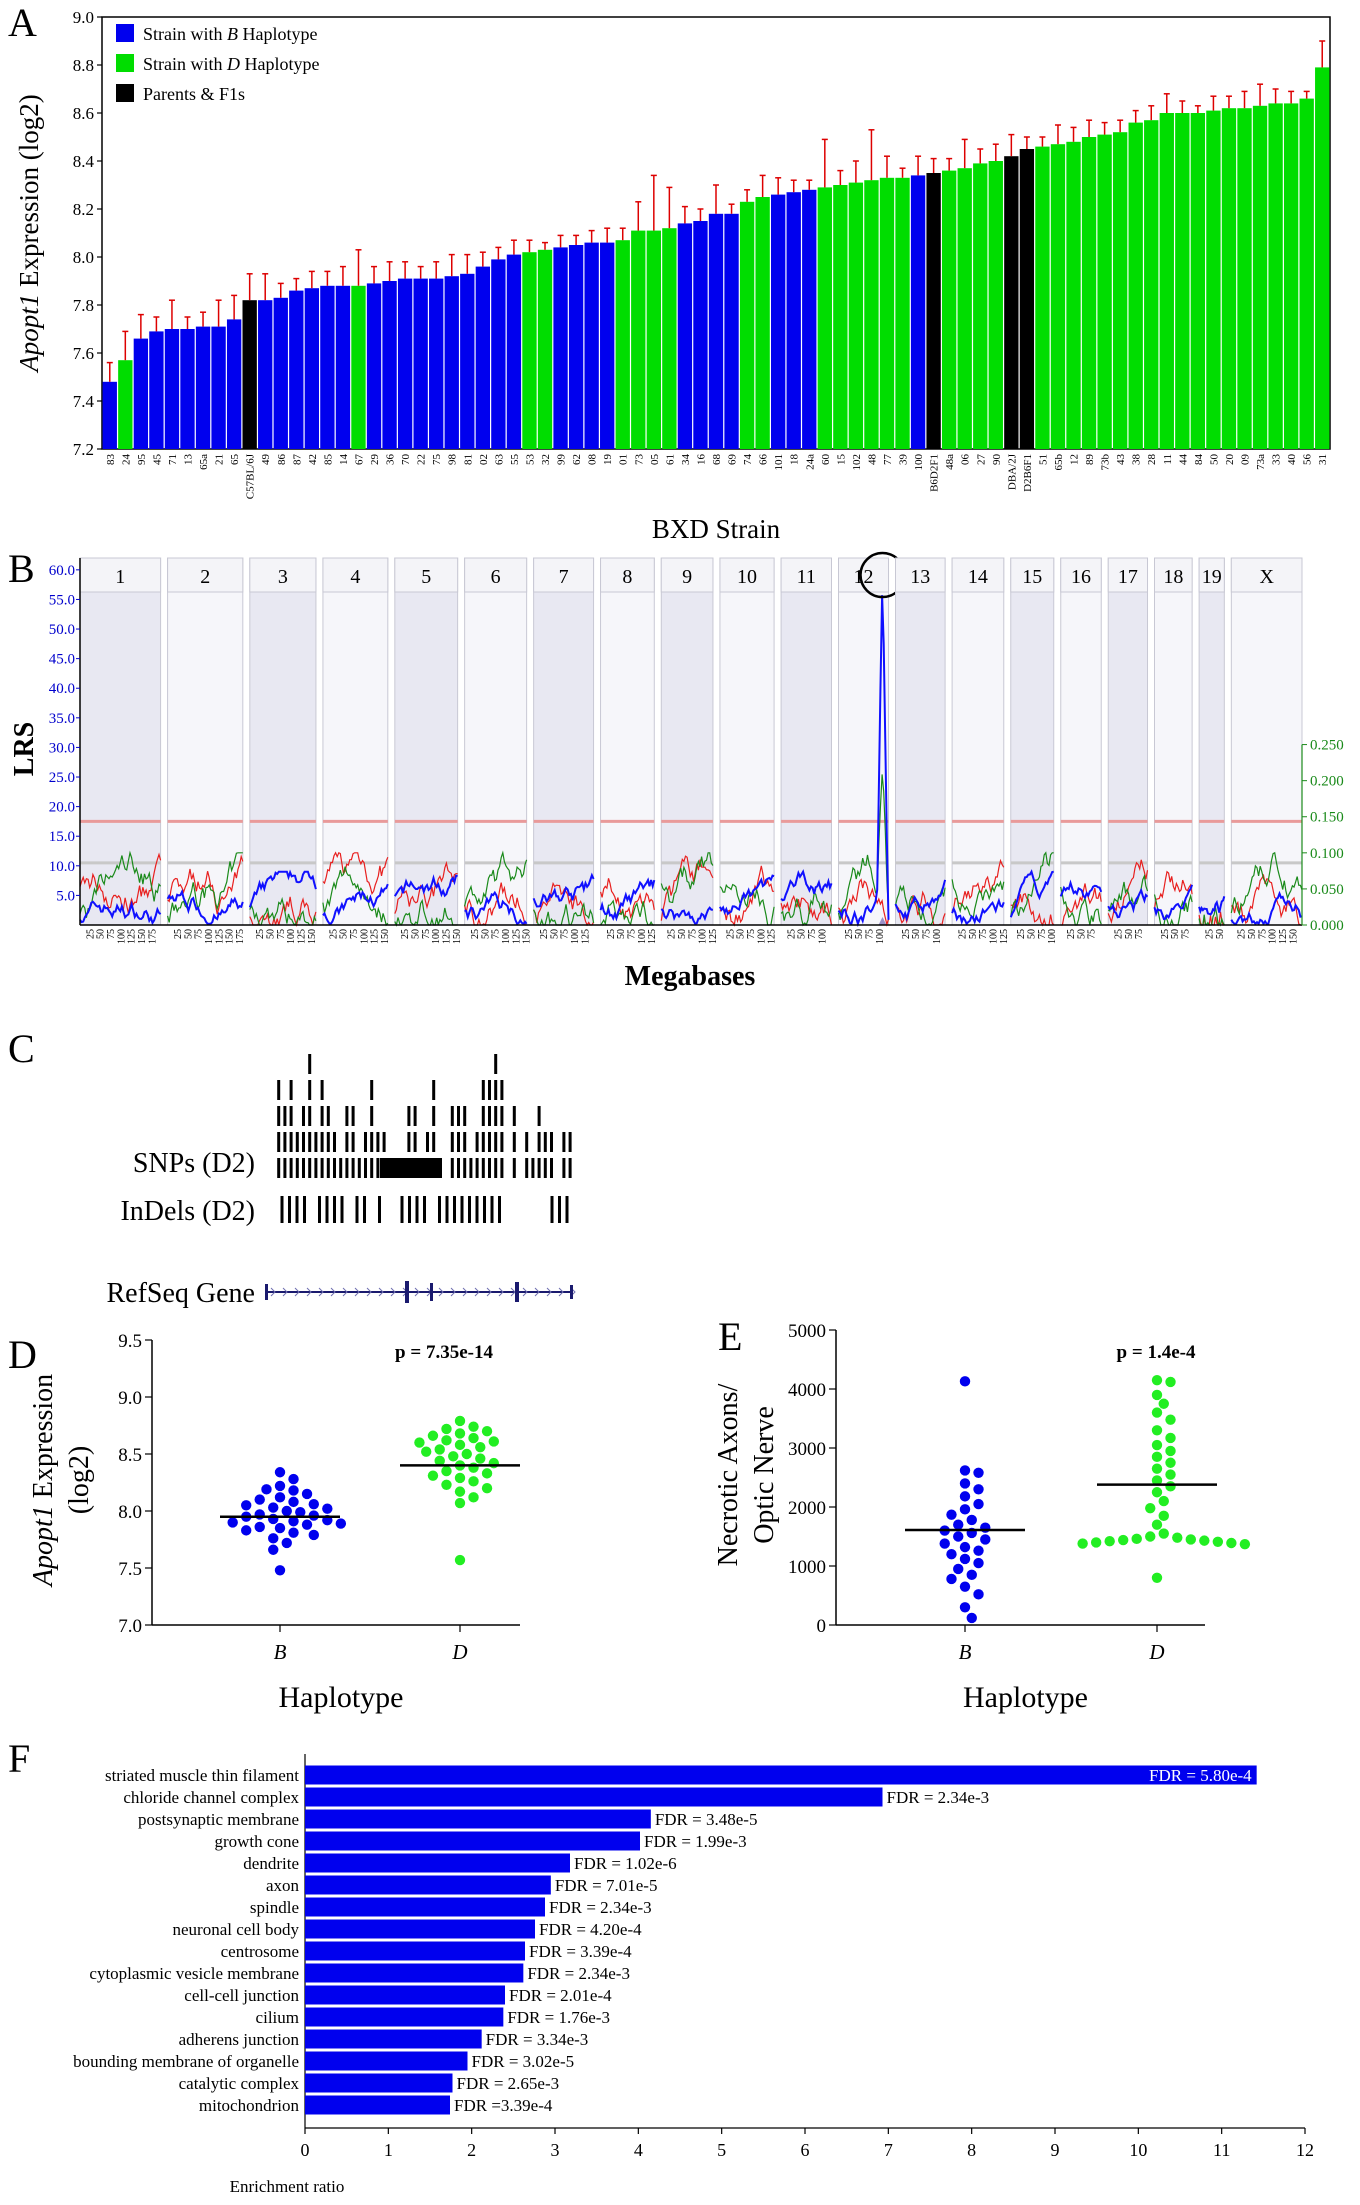 Image resolution: width=1360 pixels, height=2205 pixels. What do you see at coordinates (83, 257) in the screenshot?
I see `y-tick-label: 8.0` at bounding box center [83, 257].